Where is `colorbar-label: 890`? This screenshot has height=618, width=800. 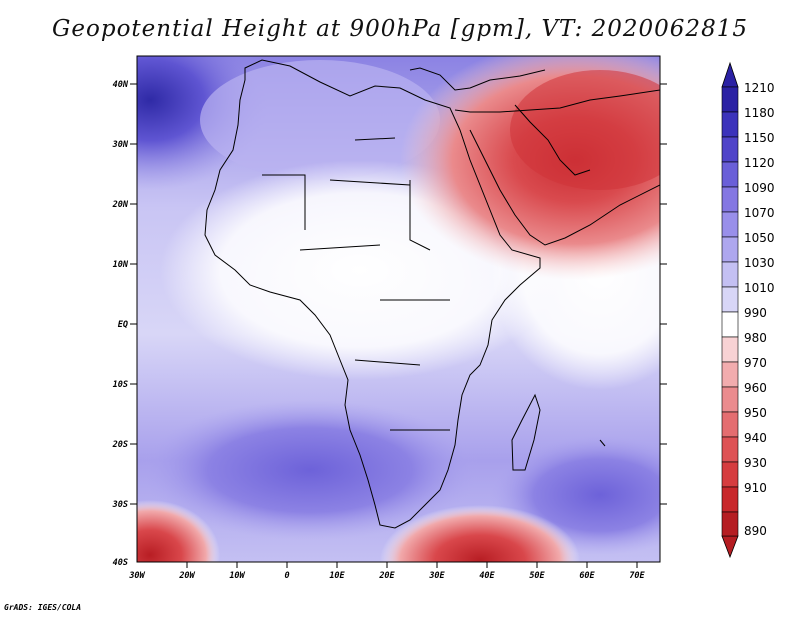
colorbar-label: 890 is located at coordinates (755, 531).